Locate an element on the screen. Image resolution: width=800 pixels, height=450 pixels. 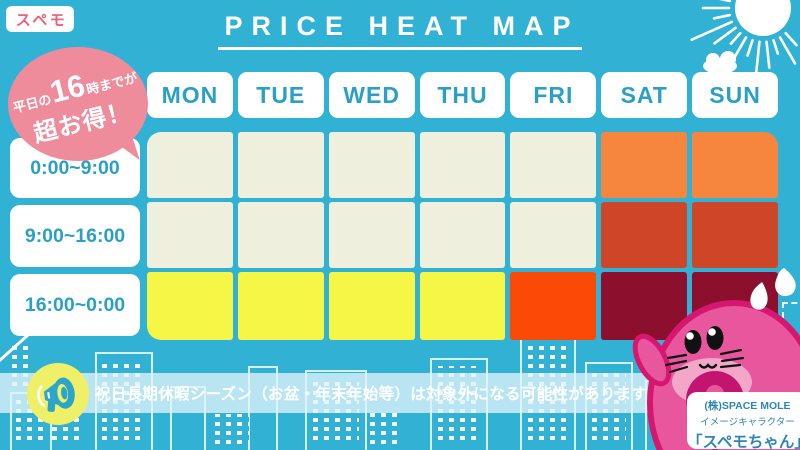
brand-badge-label: スペモ is located at coordinates (41, 20).